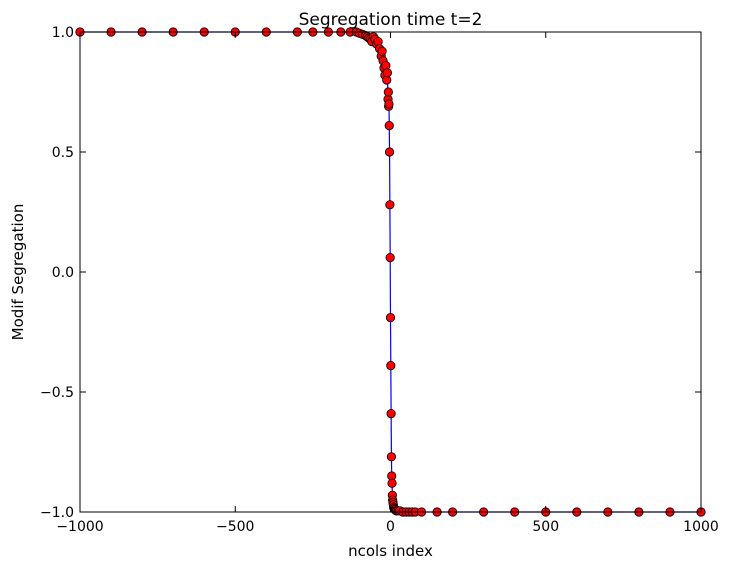 Image resolution: width=731 pixels, height=575 pixels. I want to click on x-tick-label: 500, so click(545, 527).